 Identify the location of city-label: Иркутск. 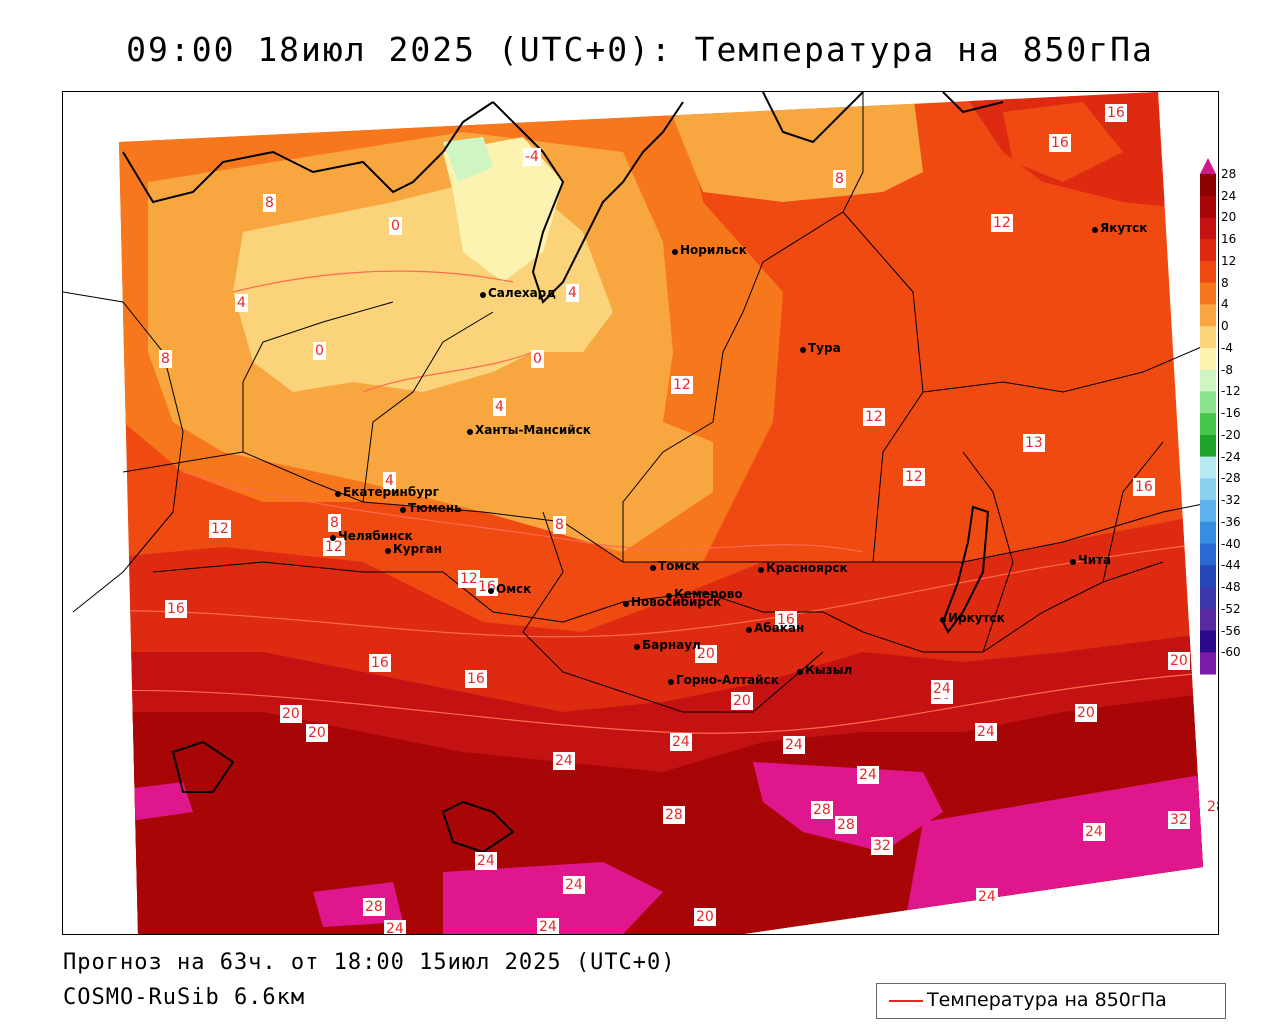
(976, 618).